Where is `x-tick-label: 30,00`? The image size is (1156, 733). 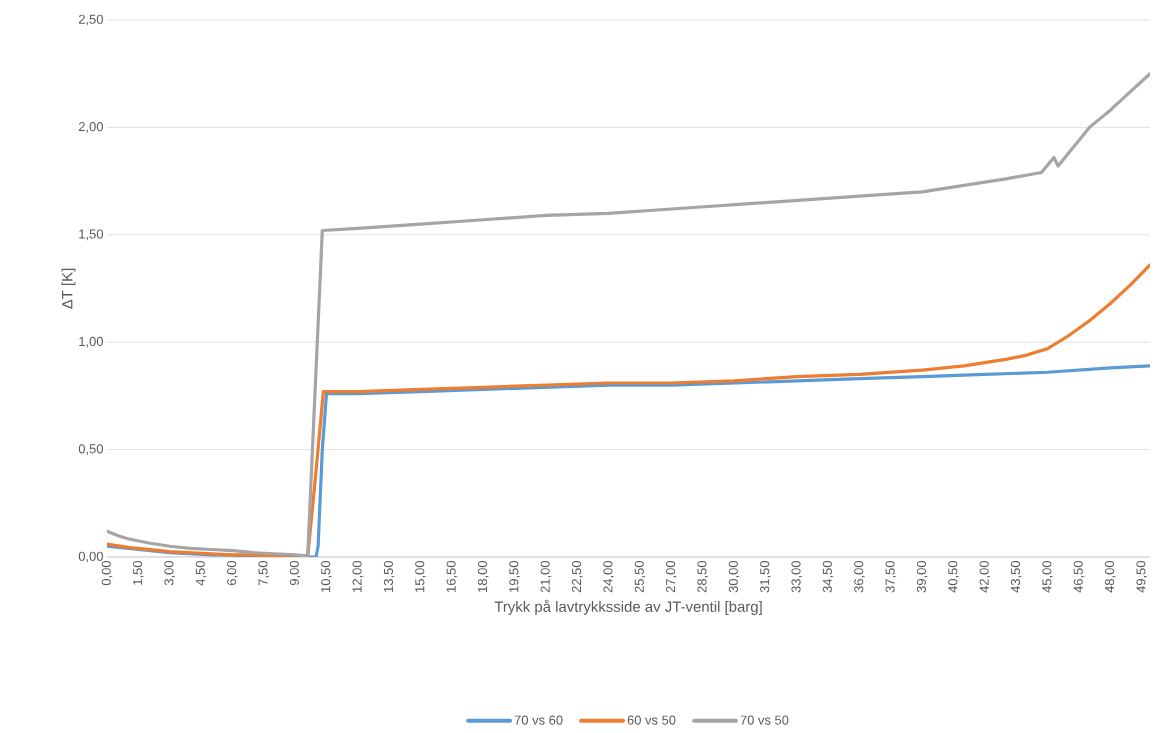
x-tick-label: 30,00 is located at coordinates (734, 577).